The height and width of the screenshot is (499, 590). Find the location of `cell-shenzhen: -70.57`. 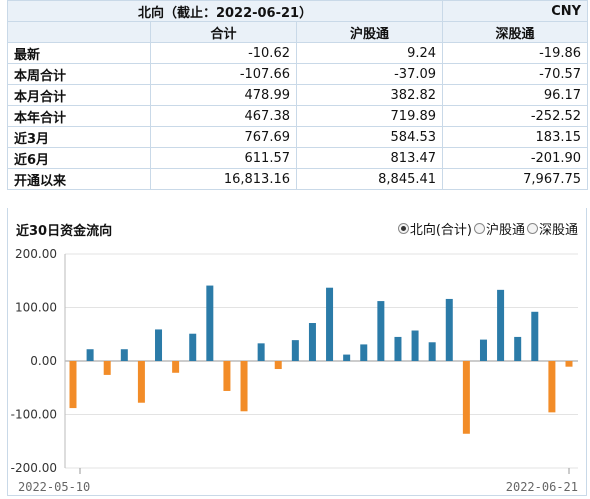

cell-shenzhen: -70.57 is located at coordinates (515, 74).